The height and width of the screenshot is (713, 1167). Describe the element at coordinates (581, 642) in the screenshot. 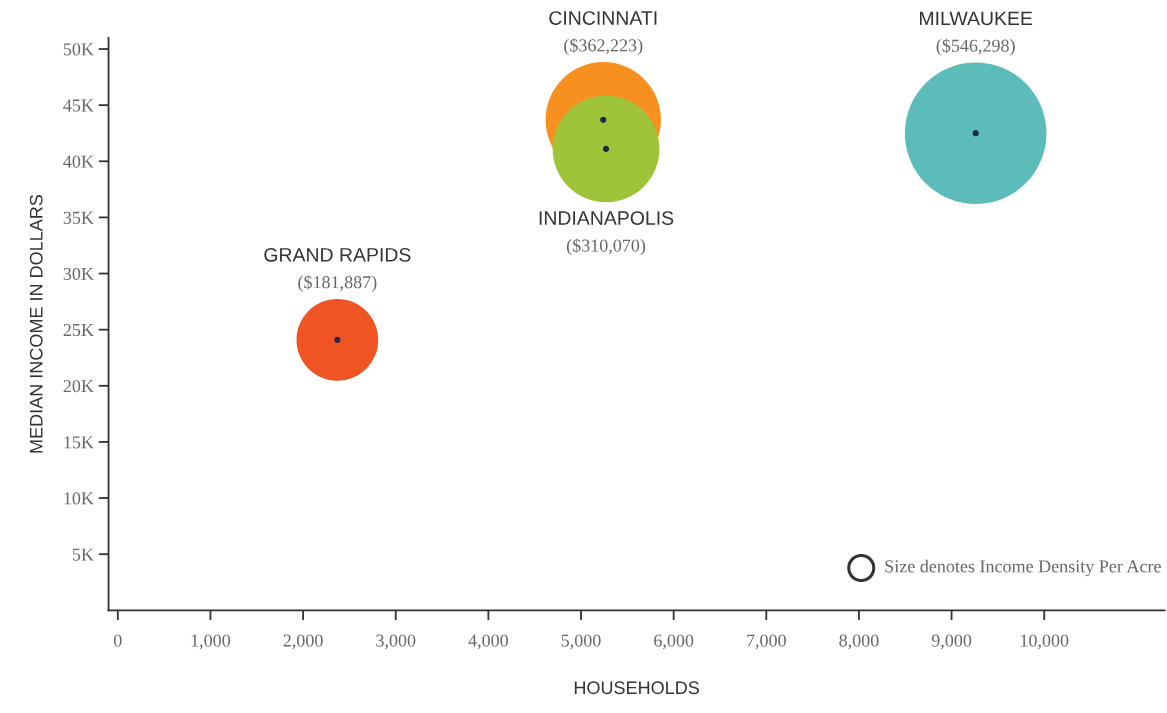

I see `x-tick-label: 5,000` at that location.